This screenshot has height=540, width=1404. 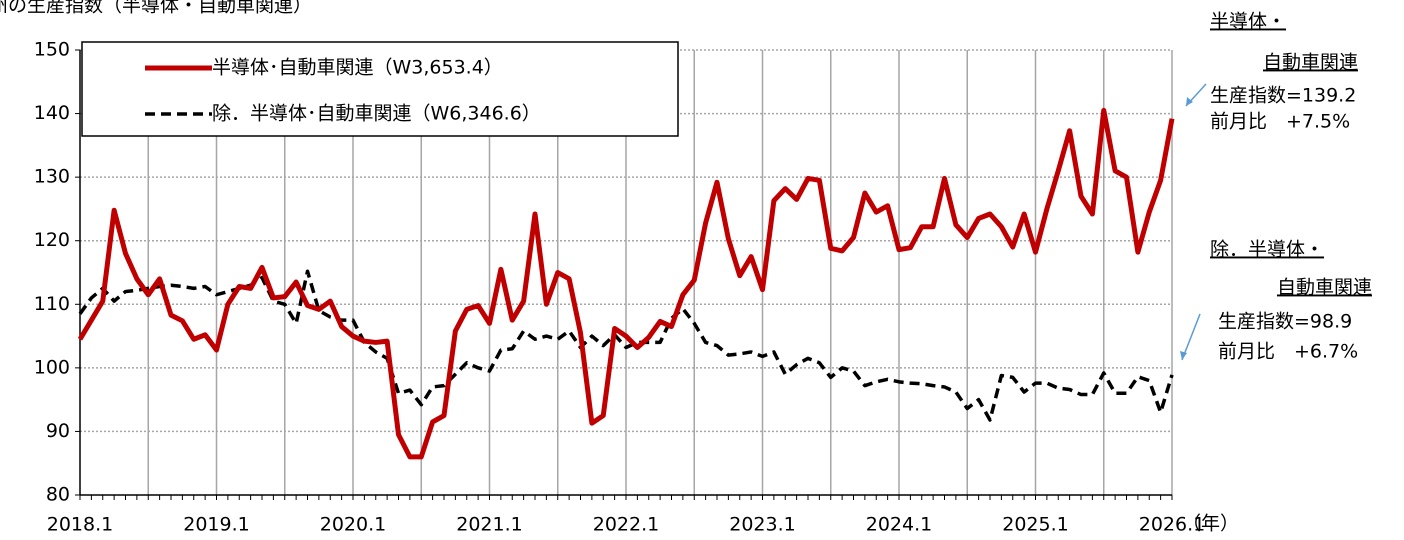 I want to click on annotation: 除．半導体・, so click(x=1267, y=250).